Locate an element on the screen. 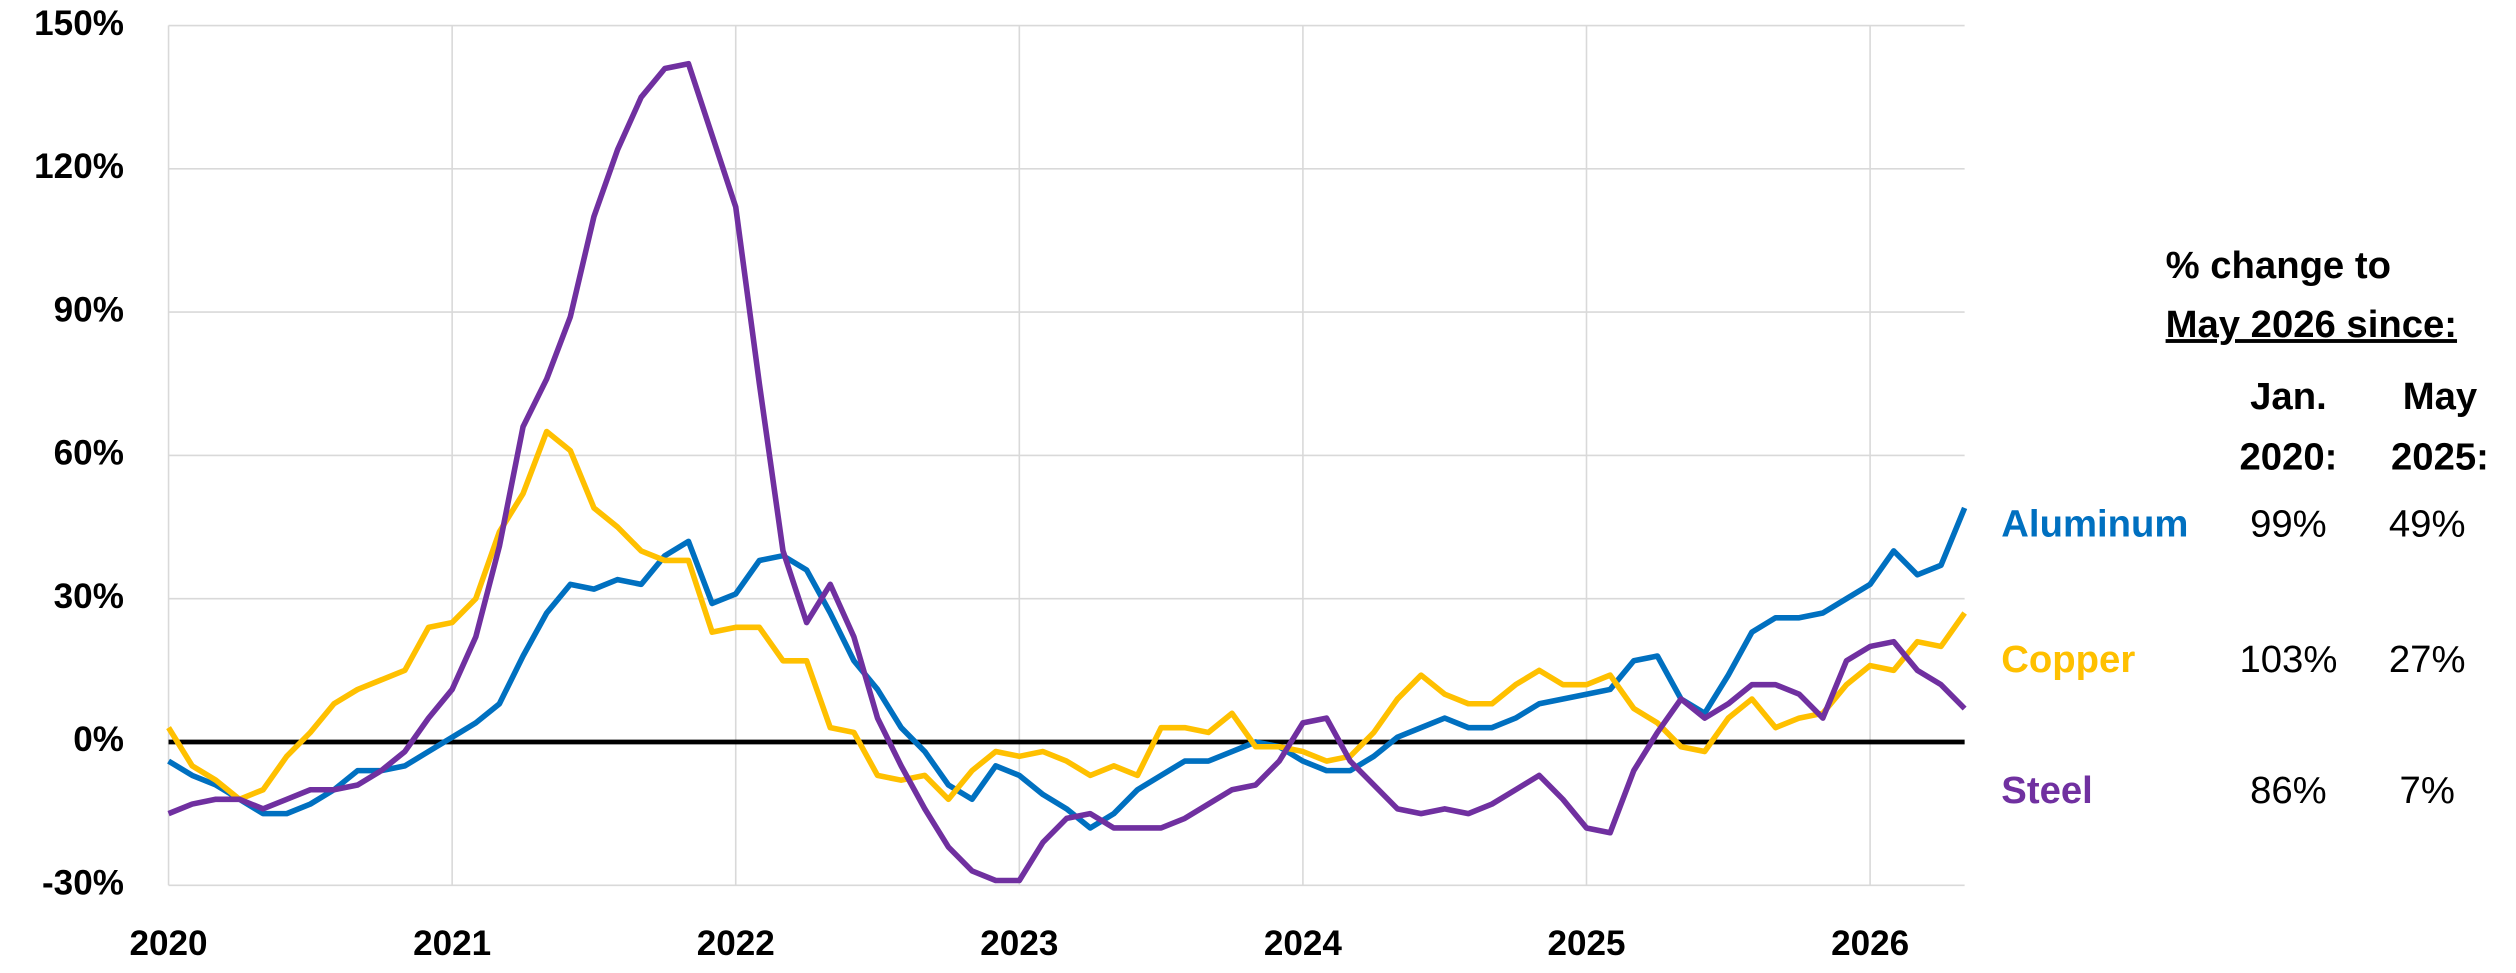  table-cell: 99% is located at coordinates (2288, 523).